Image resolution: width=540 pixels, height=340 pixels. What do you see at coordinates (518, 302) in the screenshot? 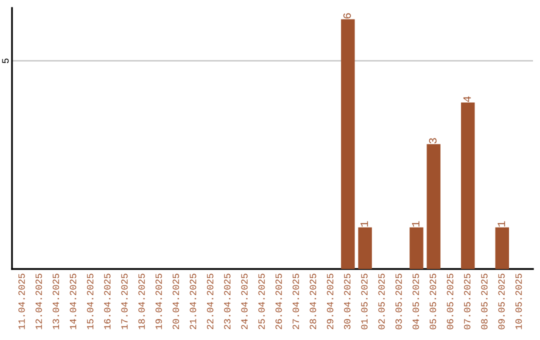
I see `x-tick-label: 10.05.2025` at bounding box center [518, 302].